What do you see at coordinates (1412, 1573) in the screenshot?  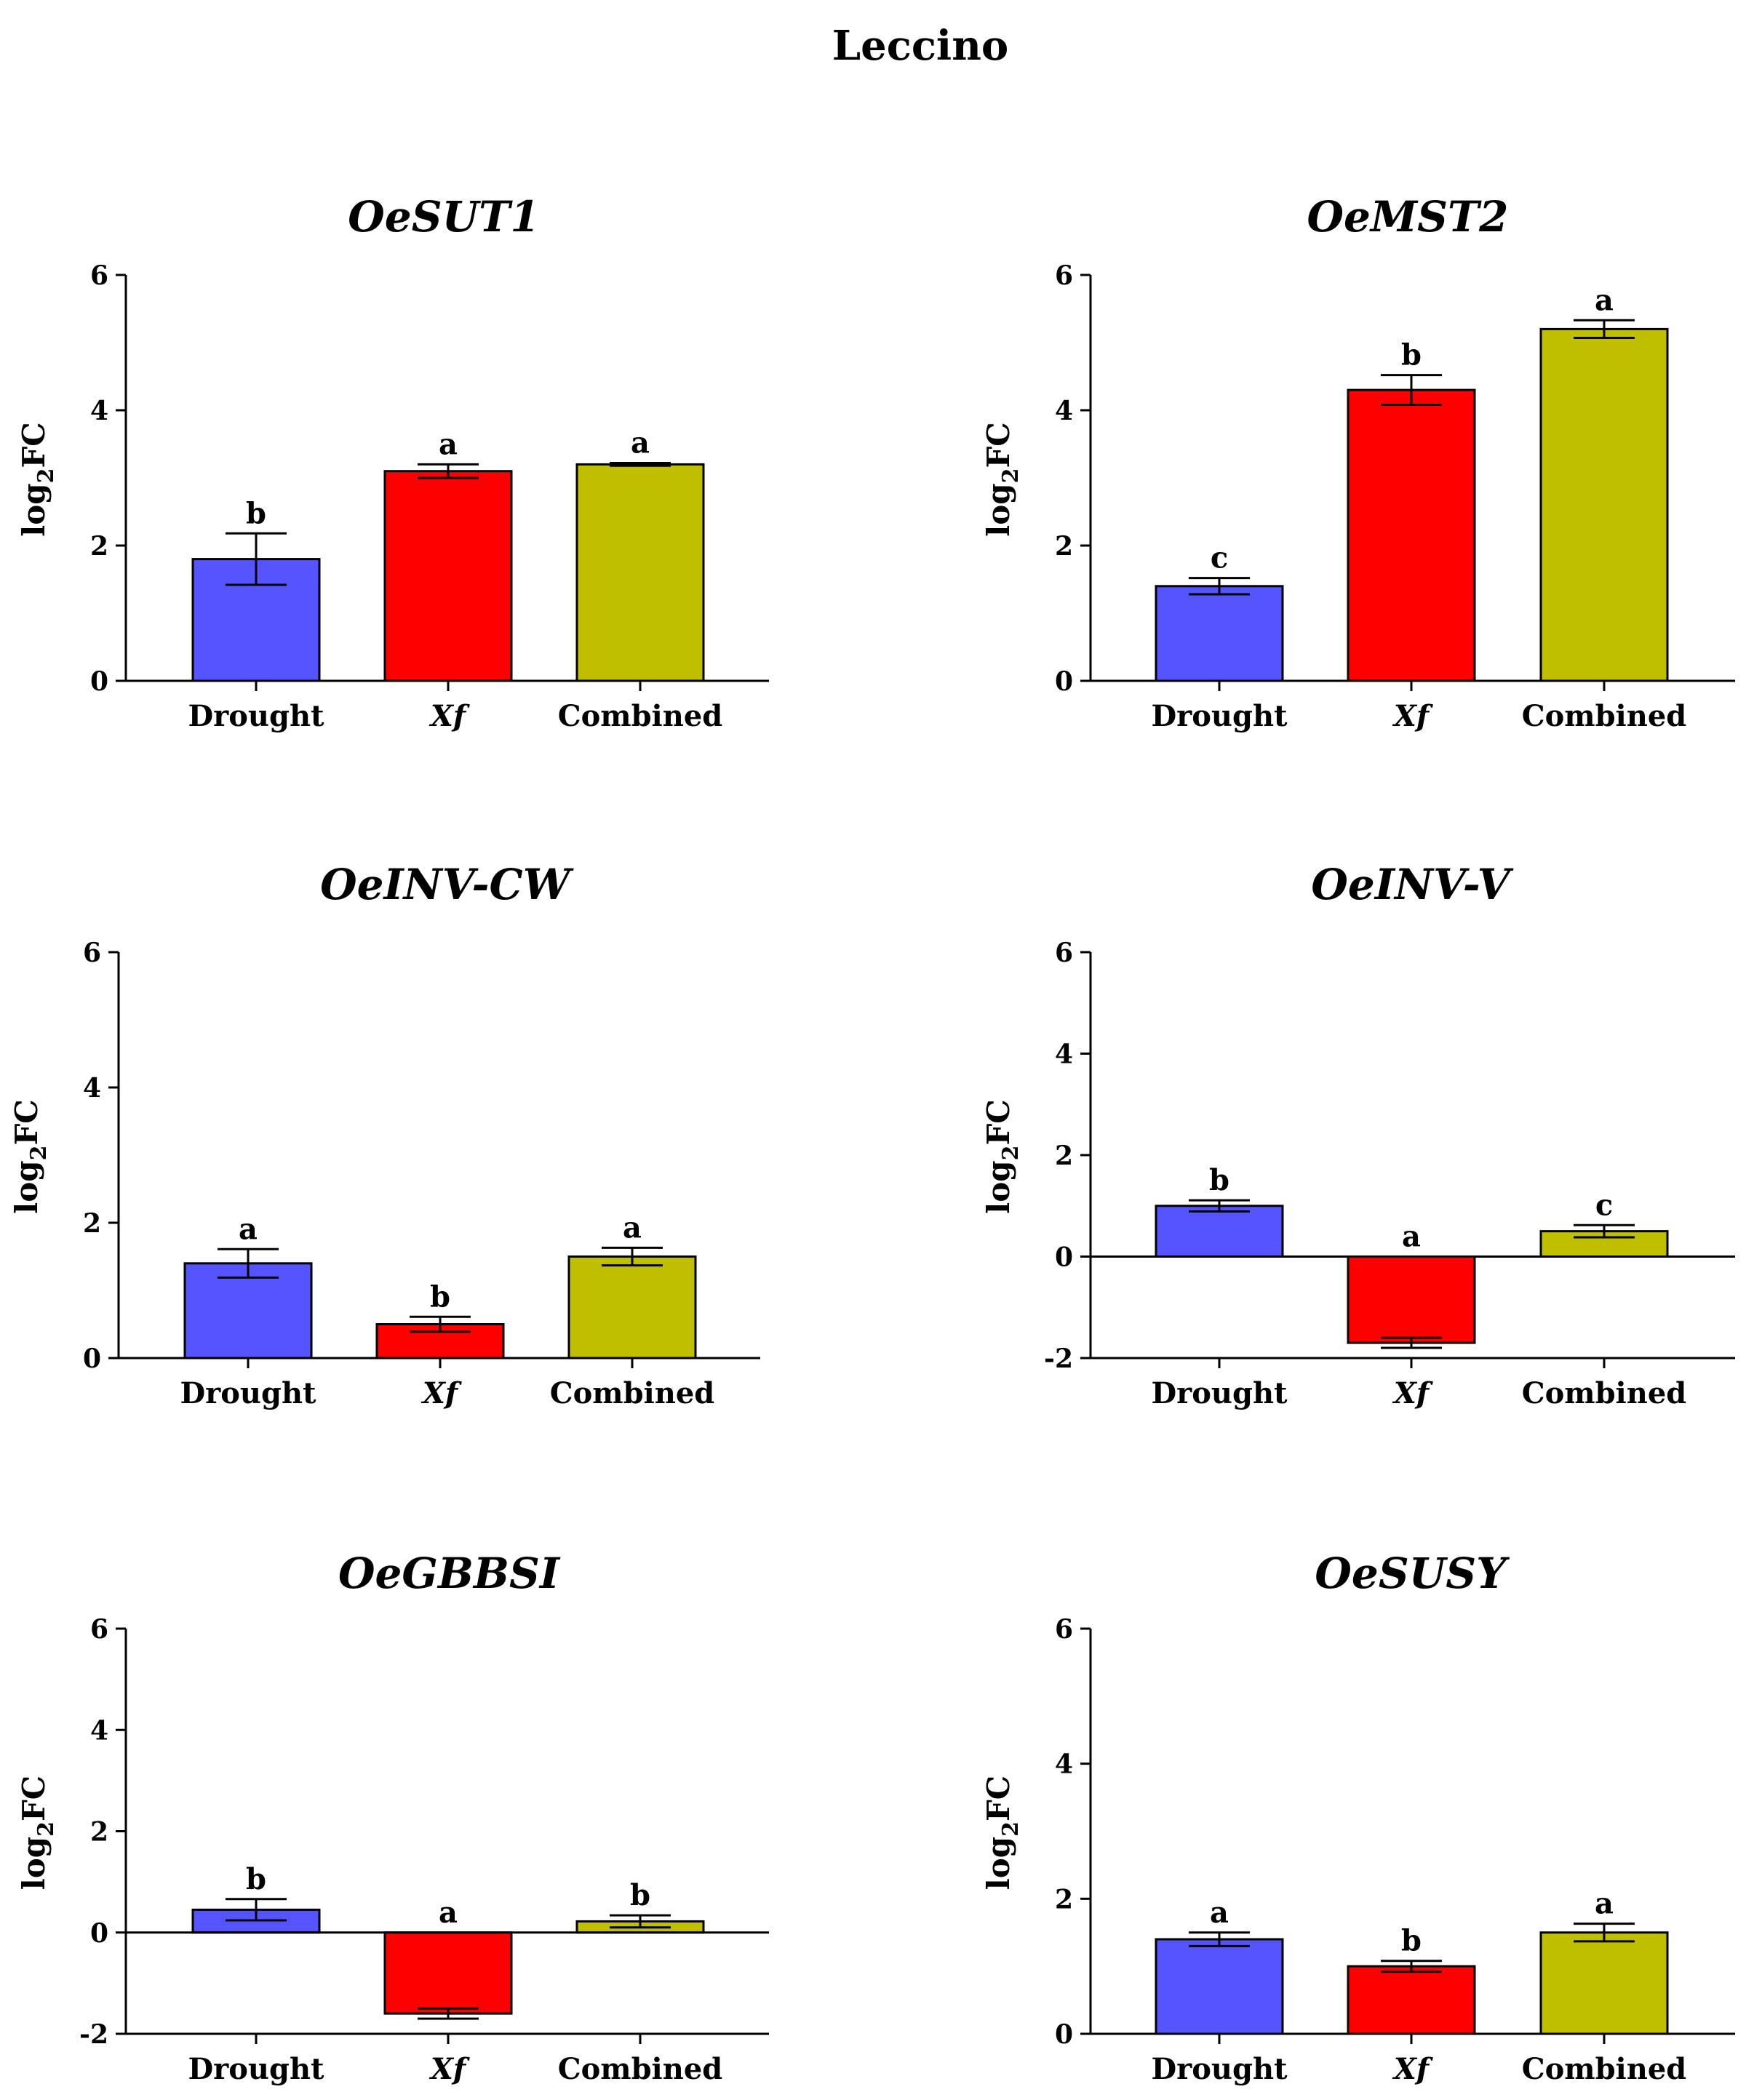 I see `panel-title: OeSUSY` at bounding box center [1412, 1573].